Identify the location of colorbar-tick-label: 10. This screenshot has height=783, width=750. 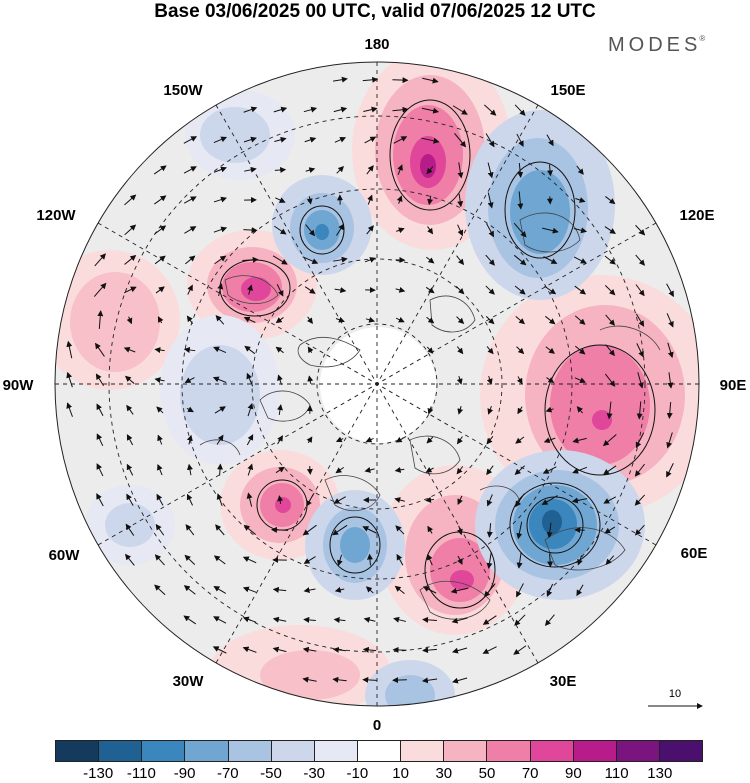
(400, 773).